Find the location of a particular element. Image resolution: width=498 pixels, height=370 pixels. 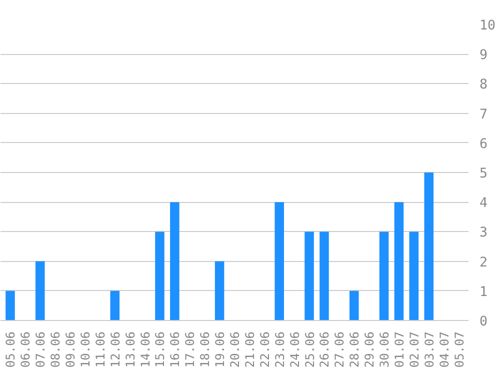

y-tick-label: 9 is located at coordinates (484, 56).